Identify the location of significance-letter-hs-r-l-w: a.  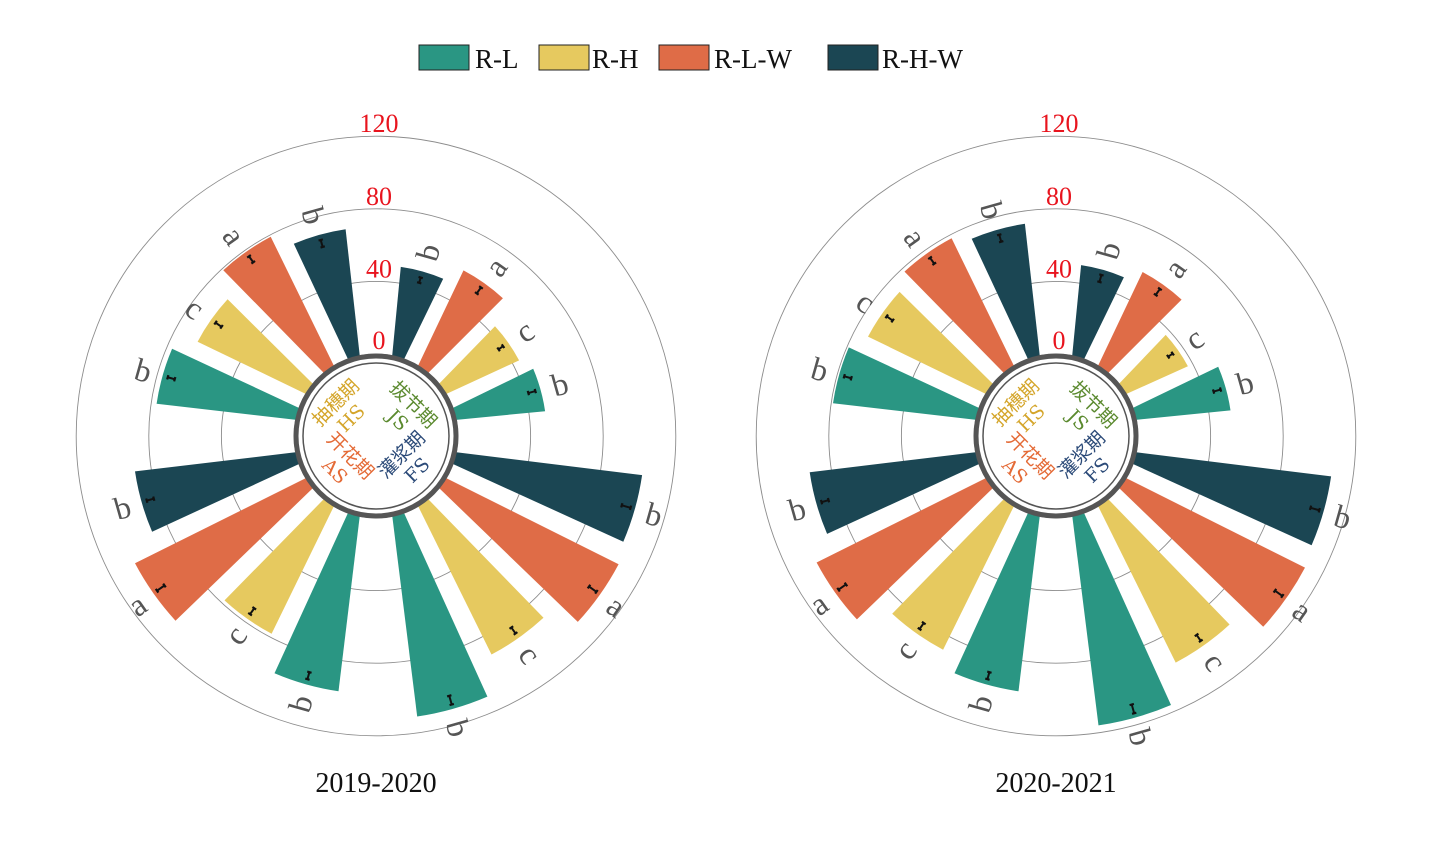
(235, 235).